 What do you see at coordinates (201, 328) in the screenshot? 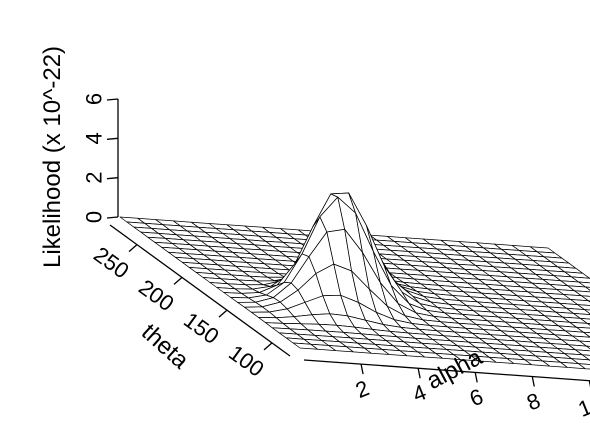
I see `theta-tick-label: 150` at bounding box center [201, 328].